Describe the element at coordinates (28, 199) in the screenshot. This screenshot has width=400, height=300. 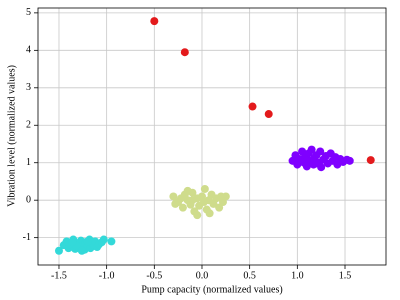
I see `y-tick-label: 0` at that location.